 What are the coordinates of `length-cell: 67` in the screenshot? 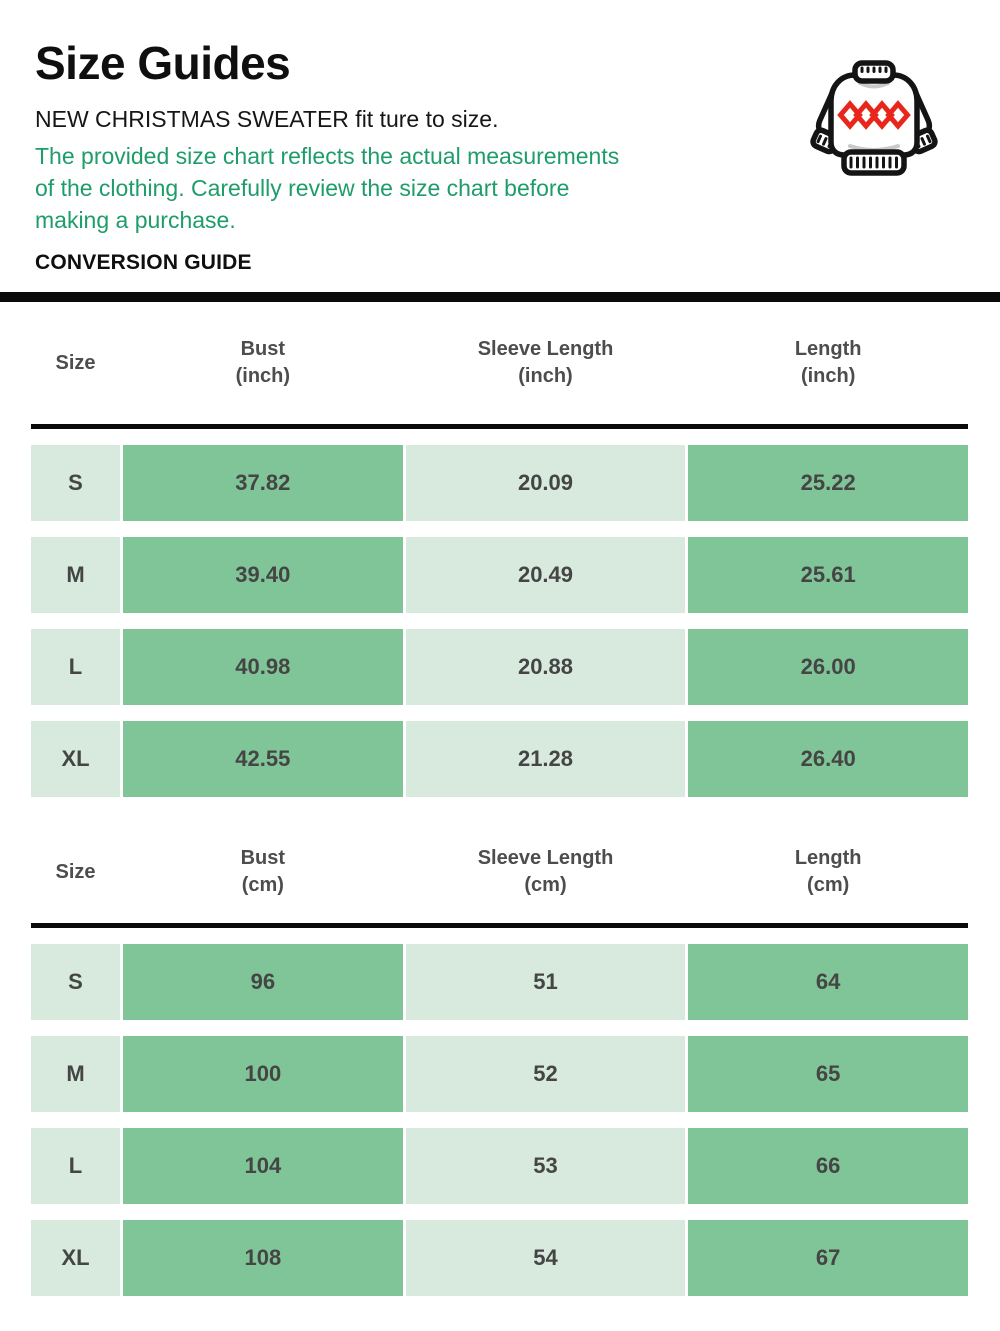 It's located at (828, 1258).